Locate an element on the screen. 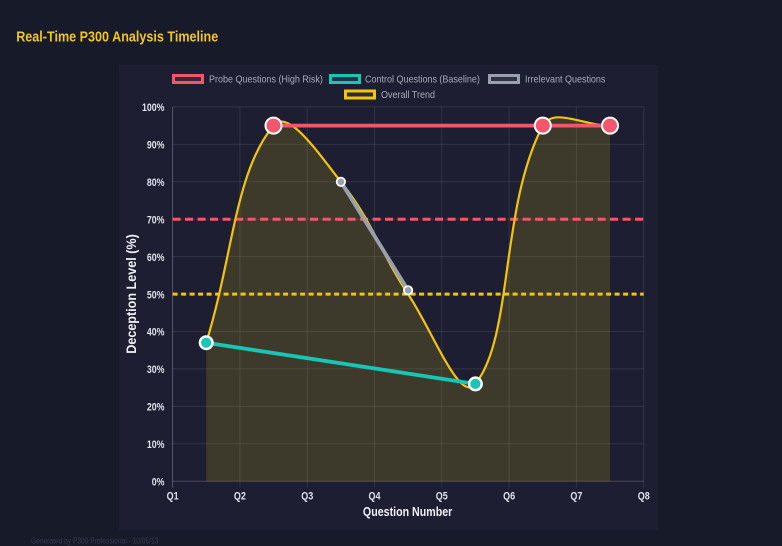 The image size is (782, 546). svg-text: 30% is located at coordinates (156, 370).